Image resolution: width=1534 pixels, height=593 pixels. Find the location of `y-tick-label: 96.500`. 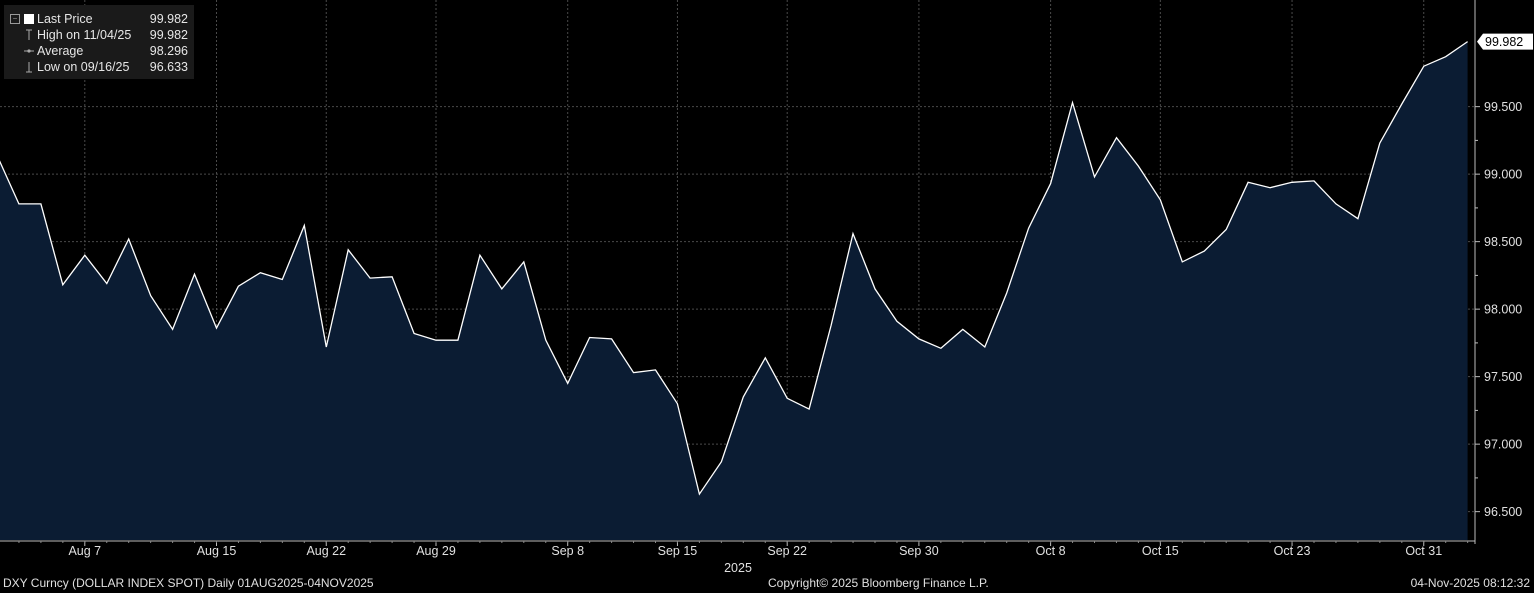

y-tick-label: 96.500 is located at coordinates (1503, 512).